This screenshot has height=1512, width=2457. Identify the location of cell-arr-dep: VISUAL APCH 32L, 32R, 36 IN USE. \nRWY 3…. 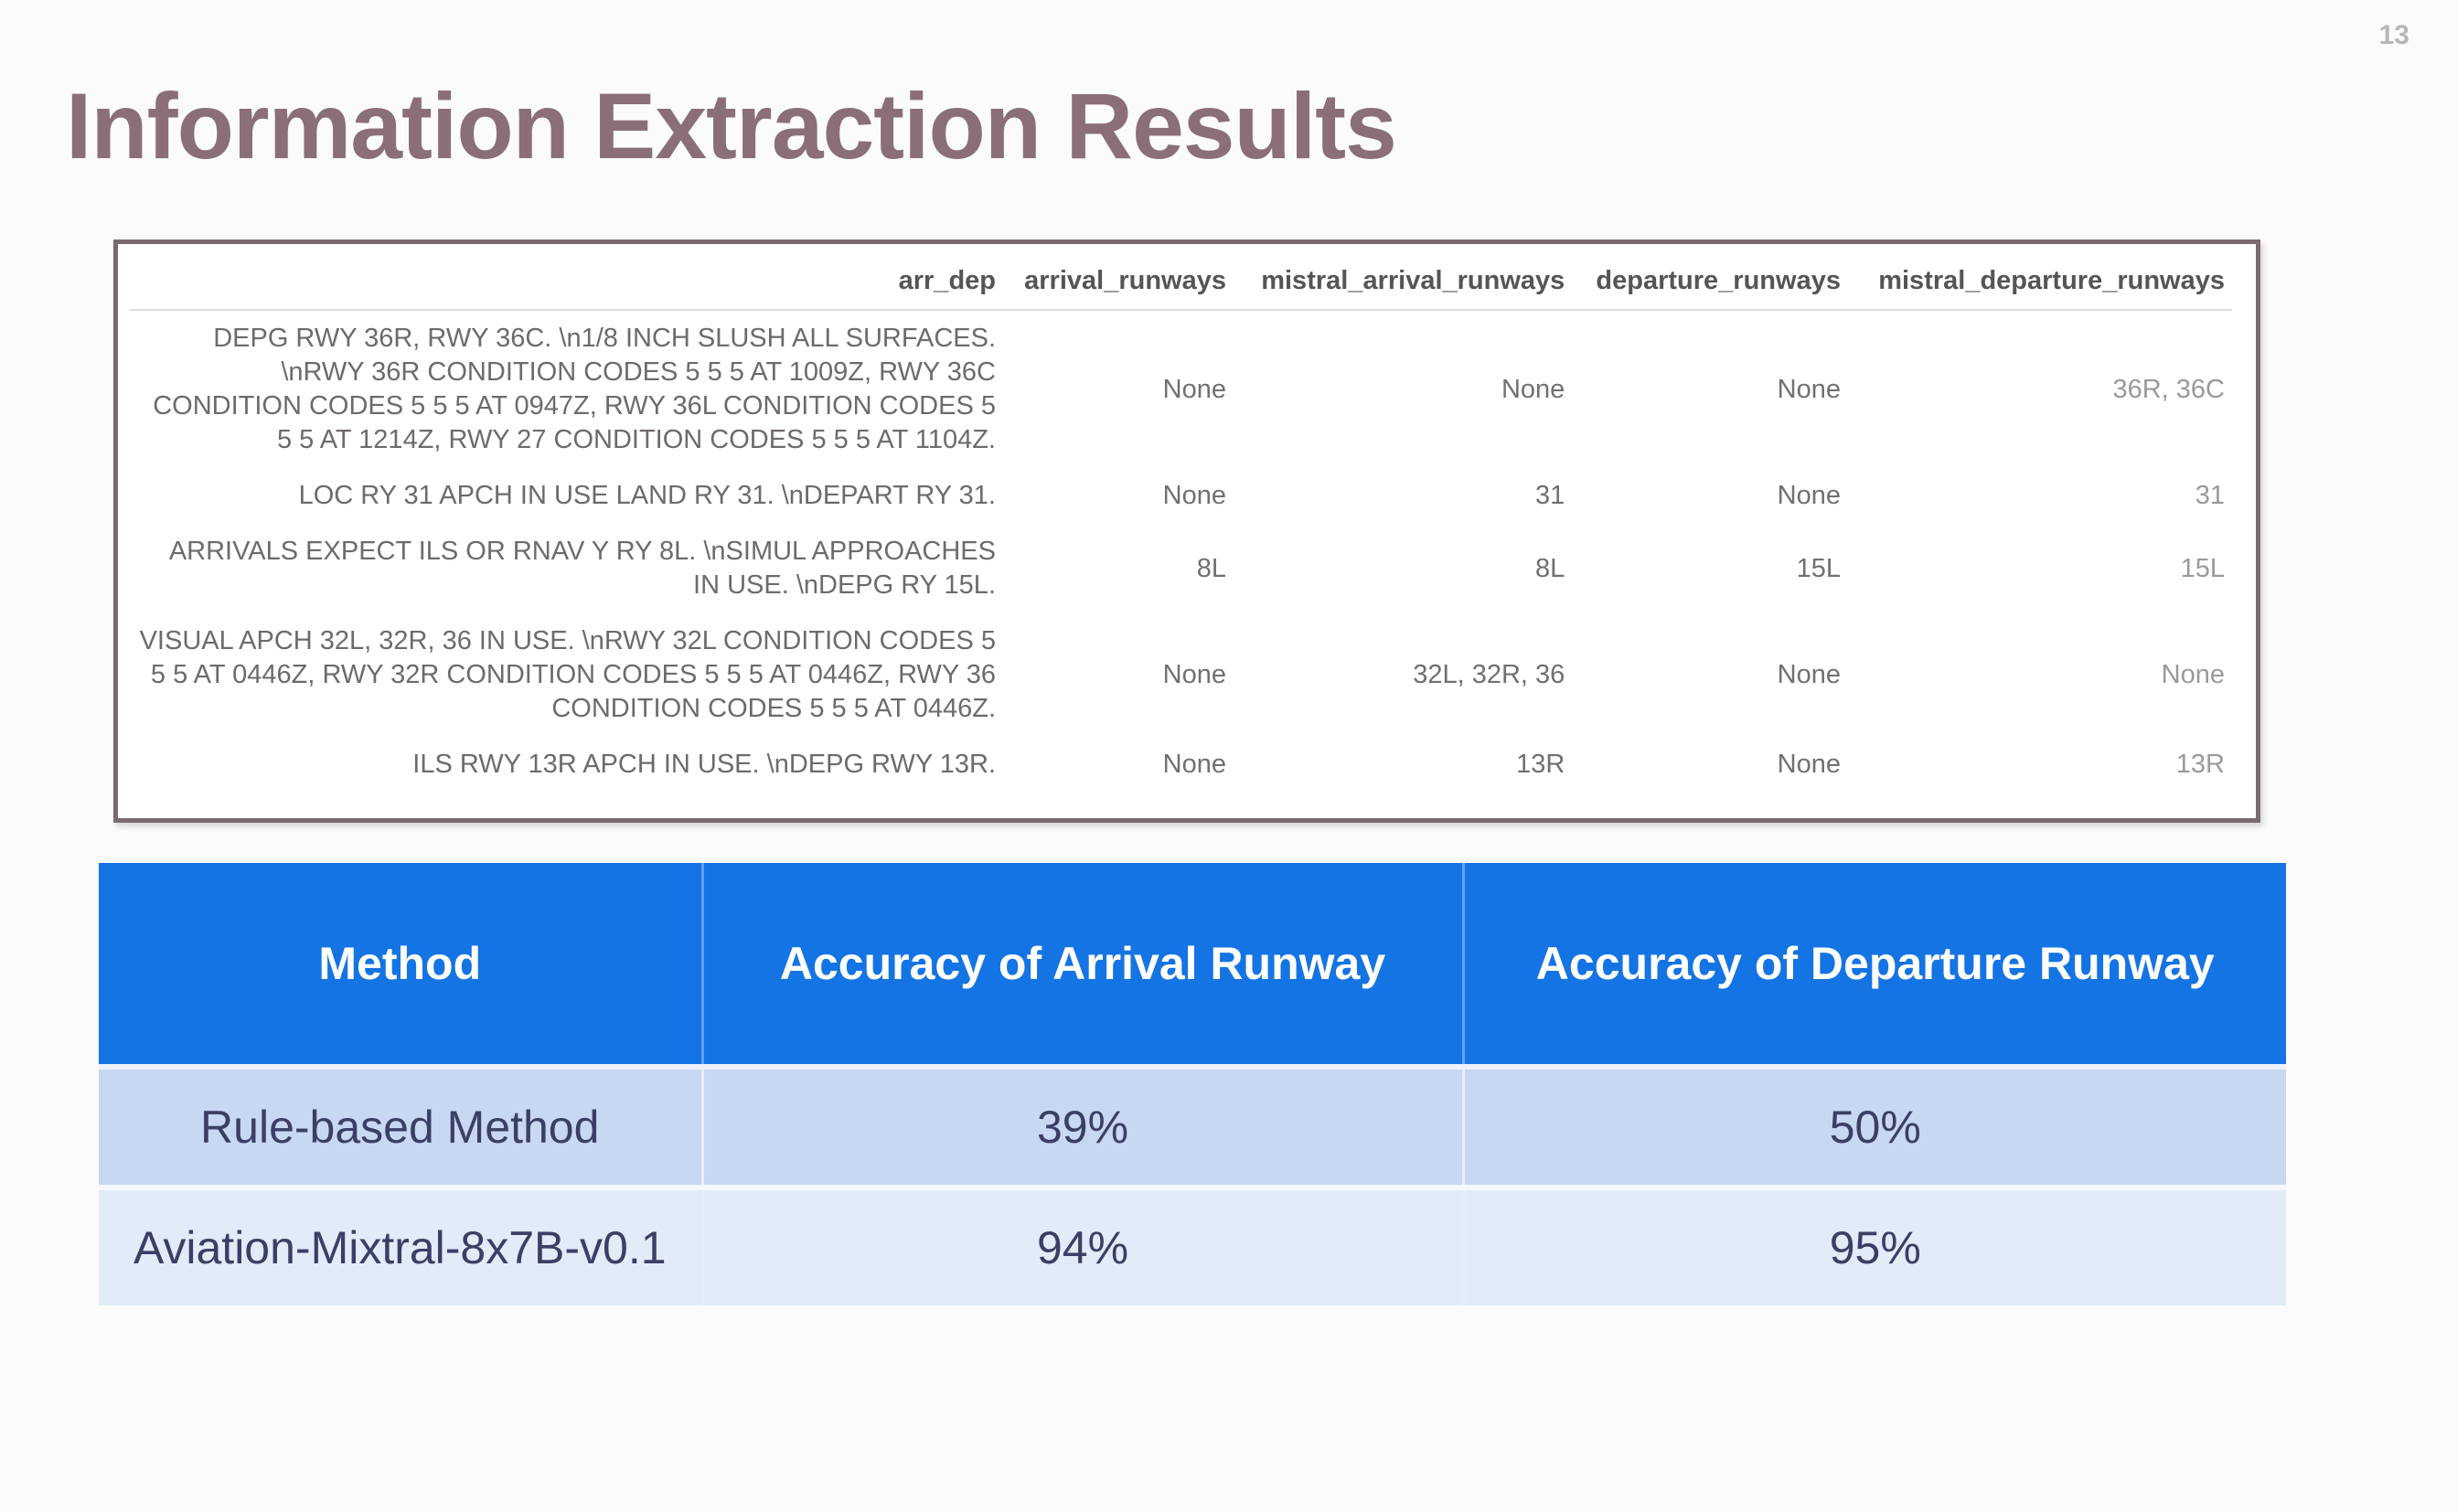
(567, 674).